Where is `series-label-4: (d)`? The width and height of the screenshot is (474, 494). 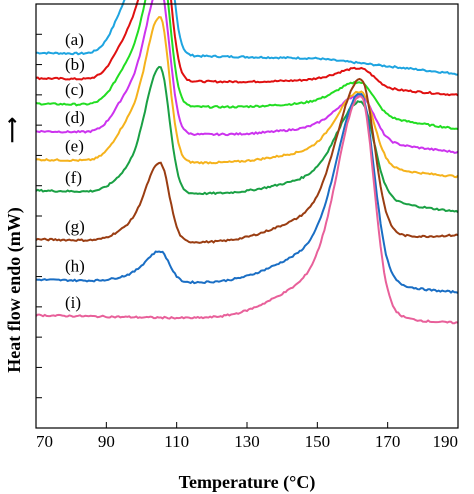
series-label-4: (d) is located at coordinates (75, 117).